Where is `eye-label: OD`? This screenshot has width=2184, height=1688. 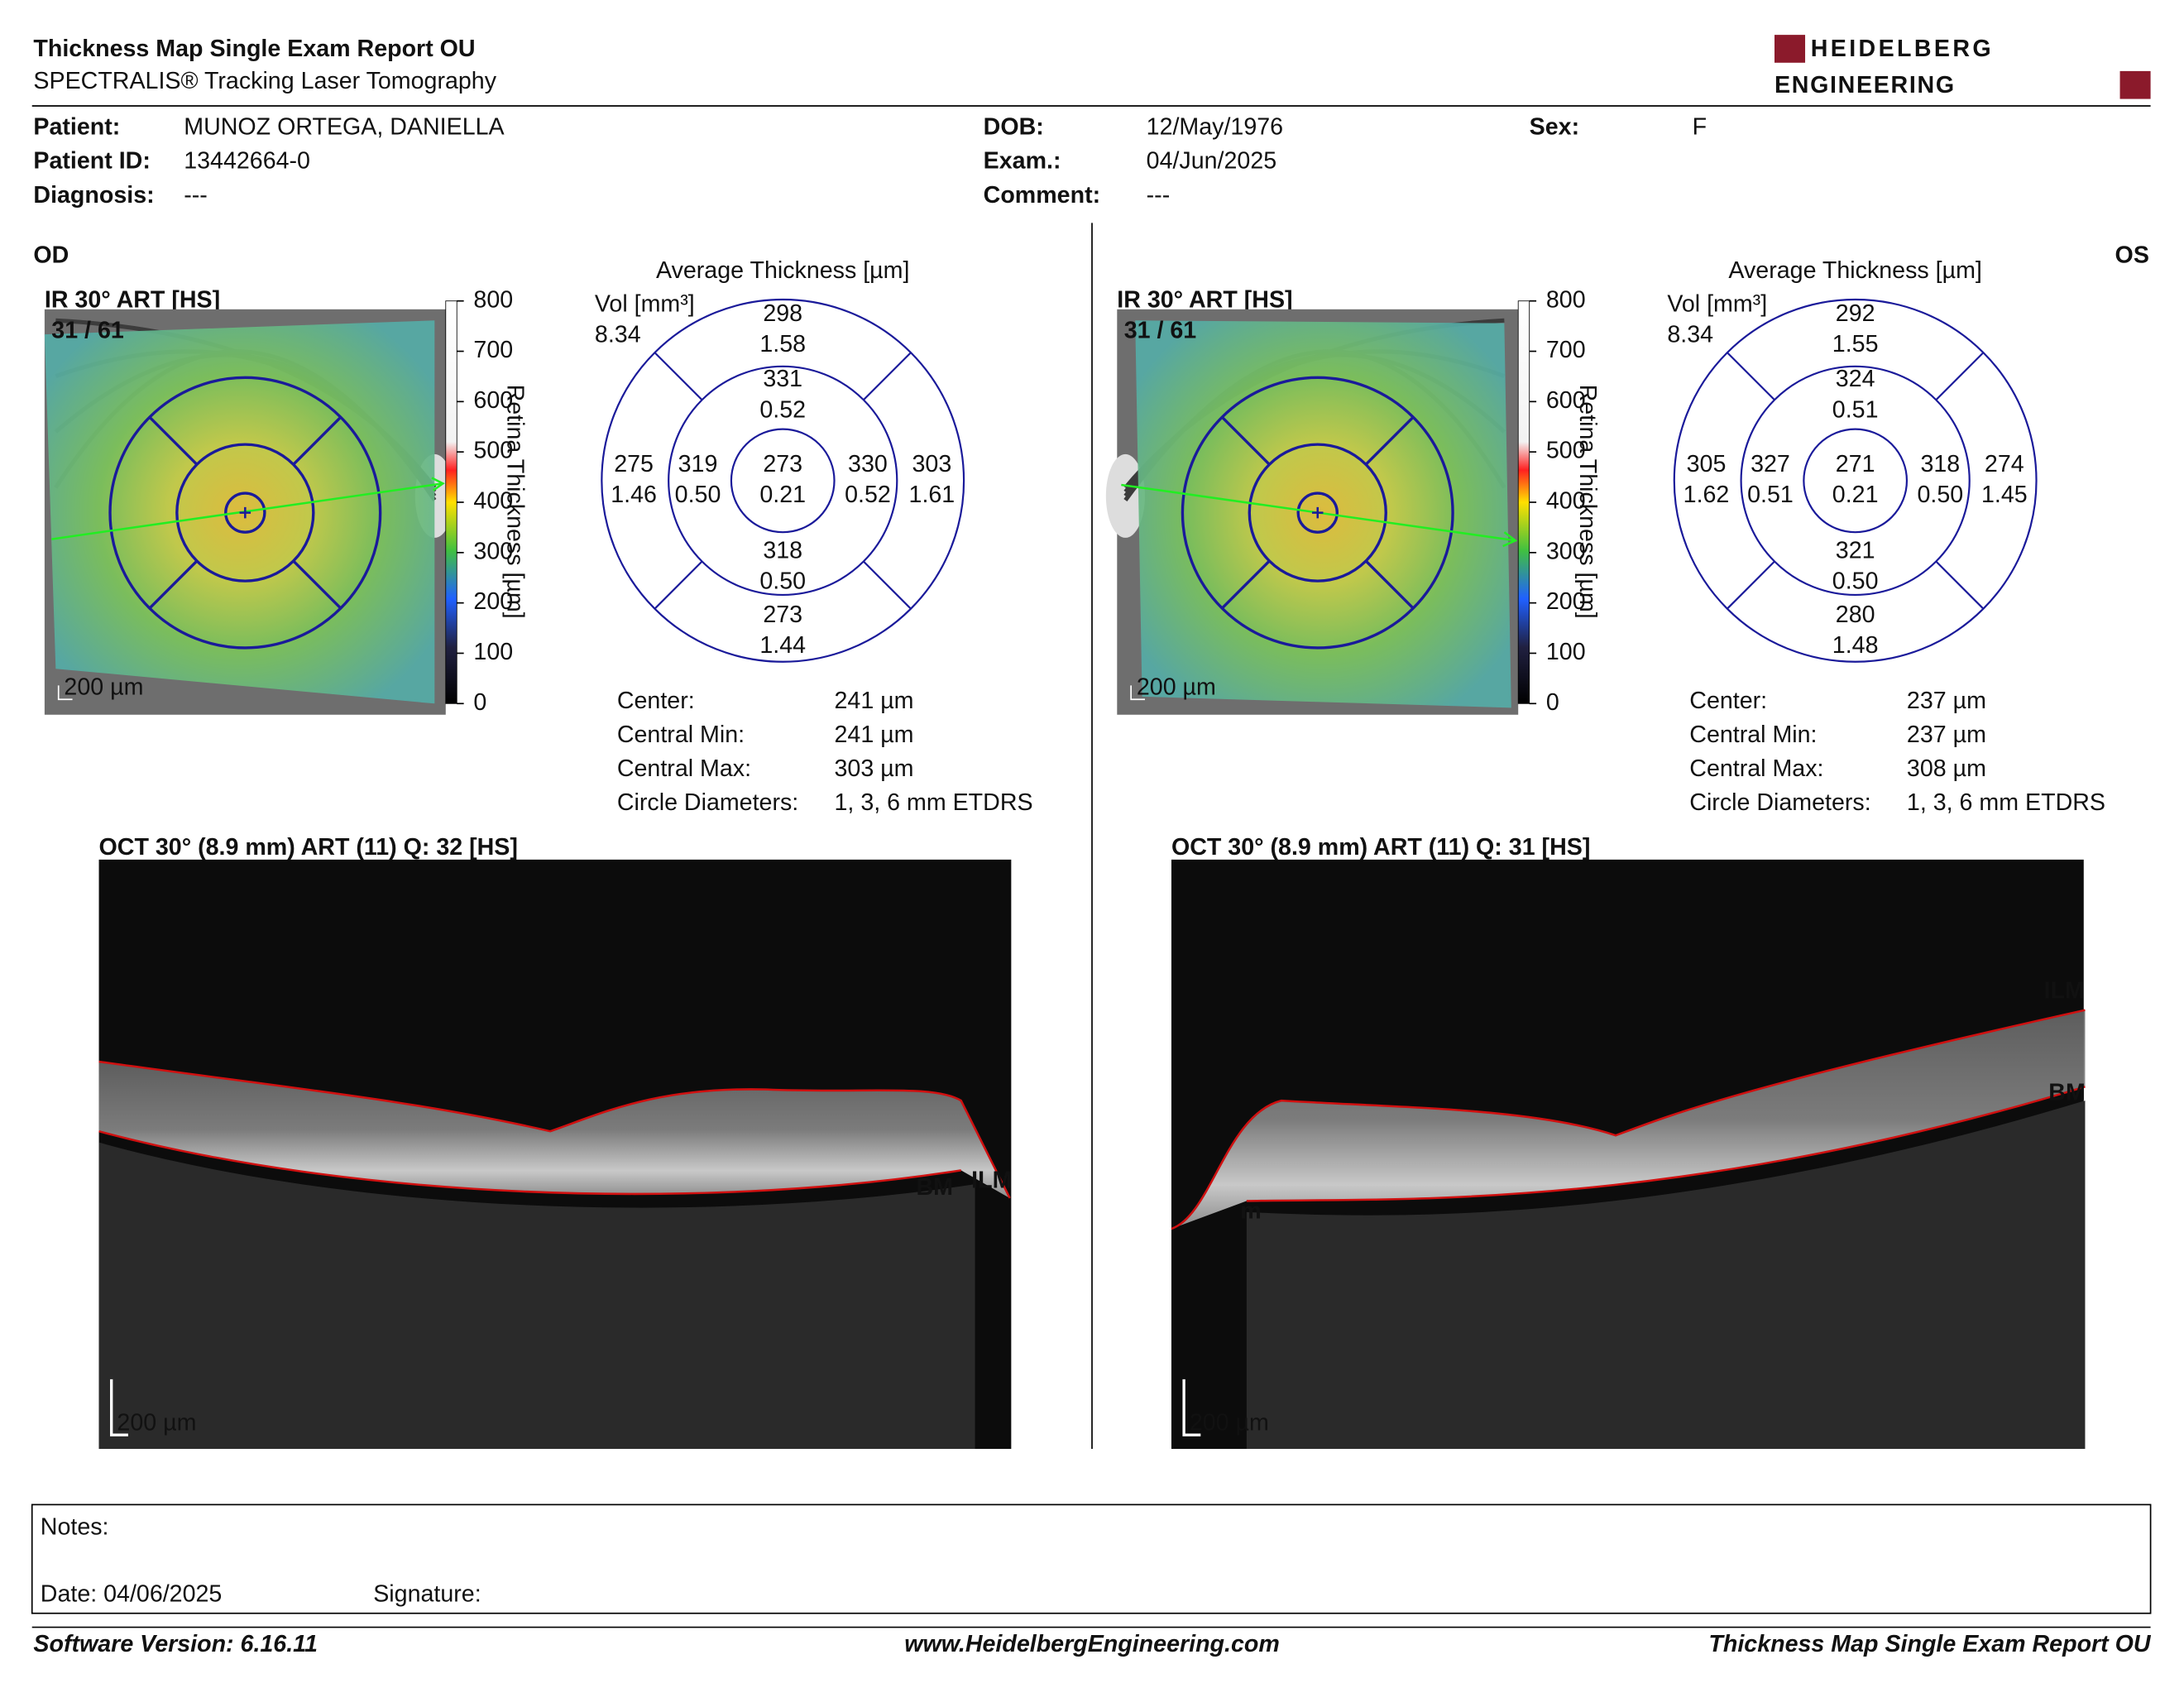 eye-label: OD is located at coordinates (51, 255).